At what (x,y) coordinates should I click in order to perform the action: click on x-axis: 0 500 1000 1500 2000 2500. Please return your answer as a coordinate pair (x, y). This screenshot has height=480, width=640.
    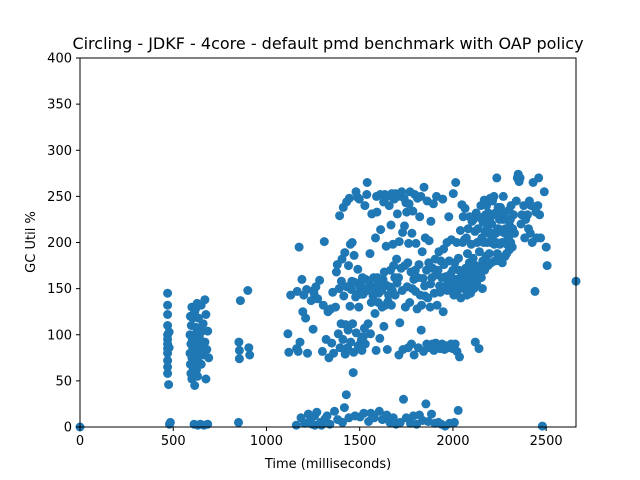
    Looking at the image, I should click on (319, 438).